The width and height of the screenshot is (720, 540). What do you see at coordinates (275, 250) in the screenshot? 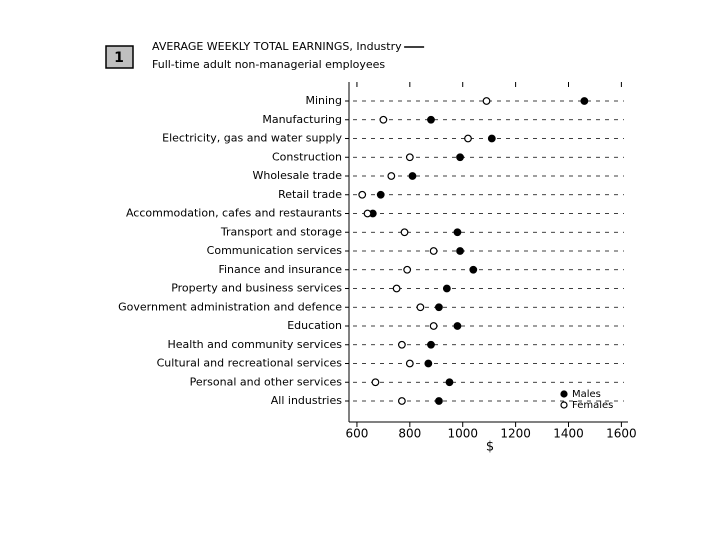
I see `y-tick-label: Communication services` at bounding box center [275, 250].